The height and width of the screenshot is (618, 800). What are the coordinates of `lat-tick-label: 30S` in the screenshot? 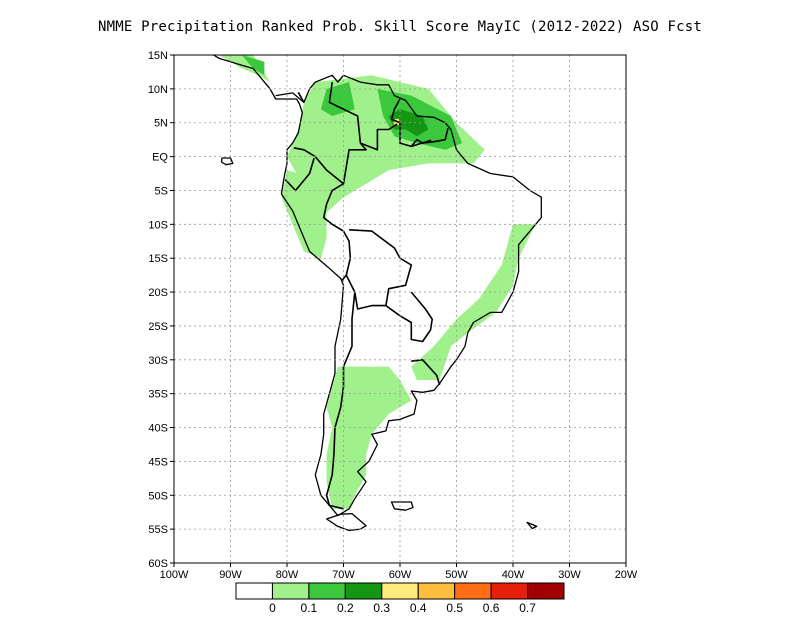 It's located at (158, 361).